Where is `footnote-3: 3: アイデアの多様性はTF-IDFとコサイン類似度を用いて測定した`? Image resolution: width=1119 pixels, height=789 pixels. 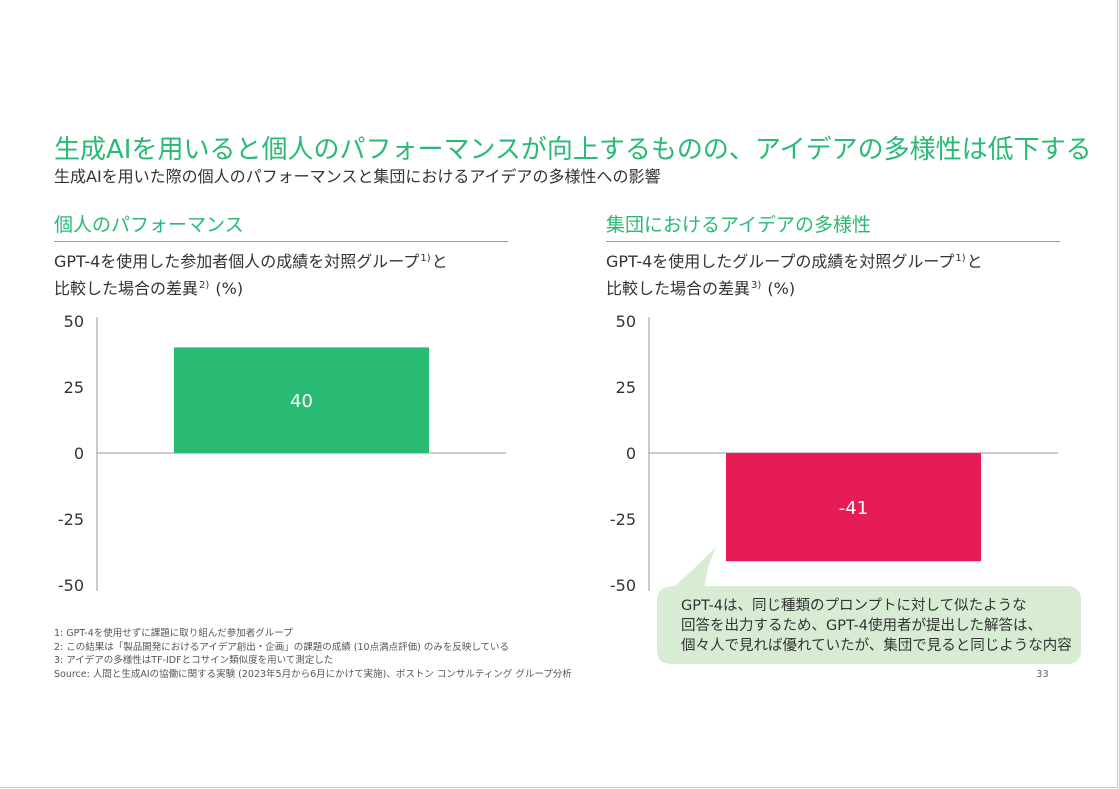 footnote-3: 3: アイデアの多様性はTF-IDFとコサイン類似度を用いて測定した is located at coordinates (194, 660).